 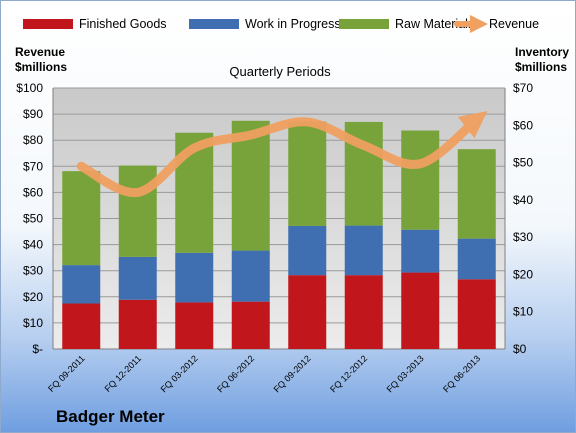 What do you see at coordinates (33, 245) in the screenshot?
I see `left-tick-label: $40` at bounding box center [33, 245].